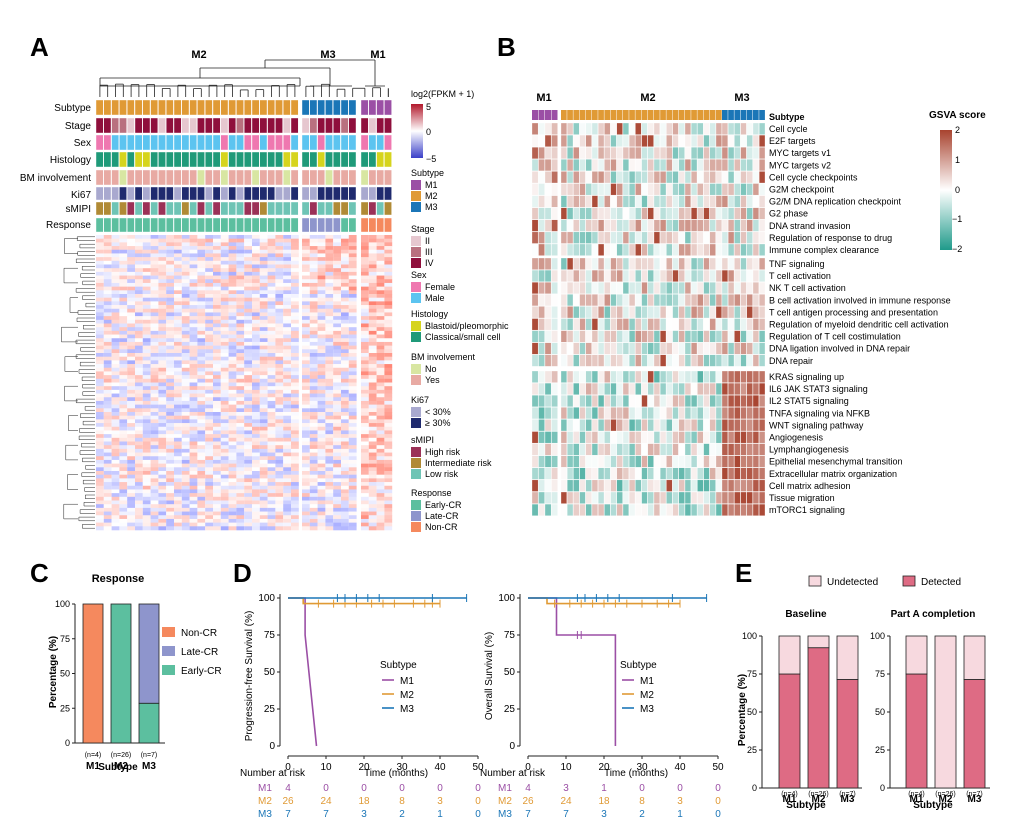  Describe the element at coordinates (681, 115) in the screenshot. I see `subtype-track-cell` at that location.